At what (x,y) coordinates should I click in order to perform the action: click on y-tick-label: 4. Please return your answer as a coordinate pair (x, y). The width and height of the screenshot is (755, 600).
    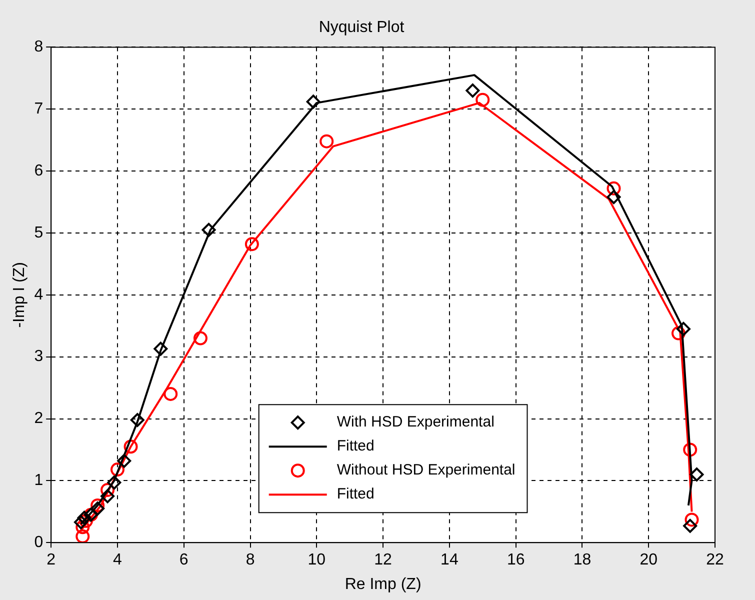
    Looking at the image, I should click on (39, 295).